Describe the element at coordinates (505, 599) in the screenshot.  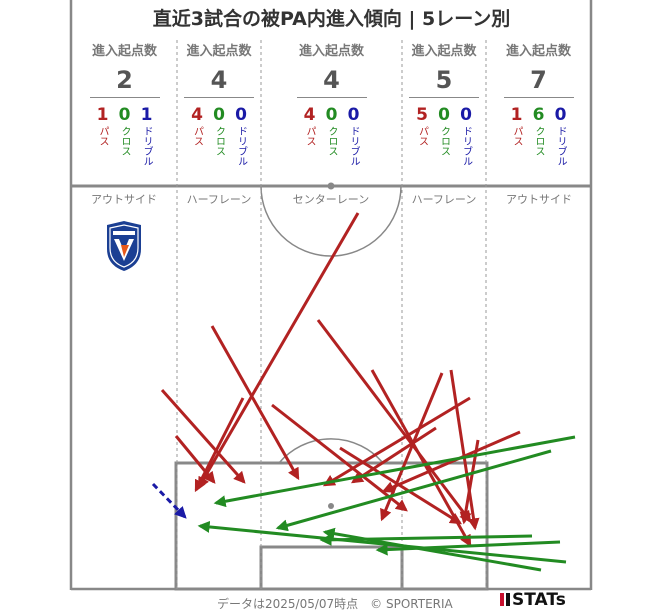
I see `stats-logo-icon` at that location.